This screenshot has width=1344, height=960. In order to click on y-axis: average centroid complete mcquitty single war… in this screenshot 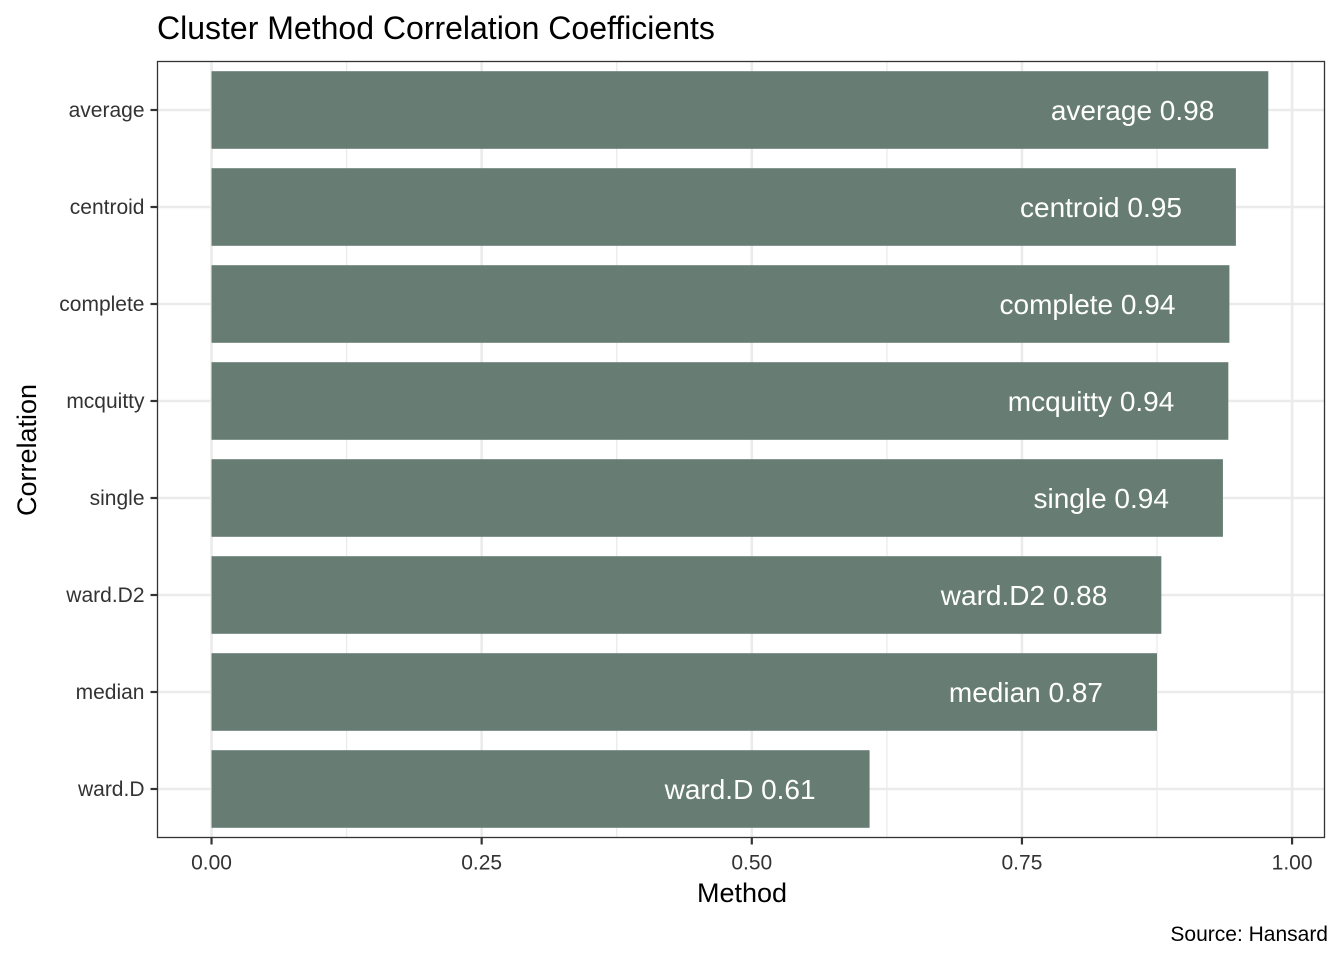, I will do `click(108, 450)`.